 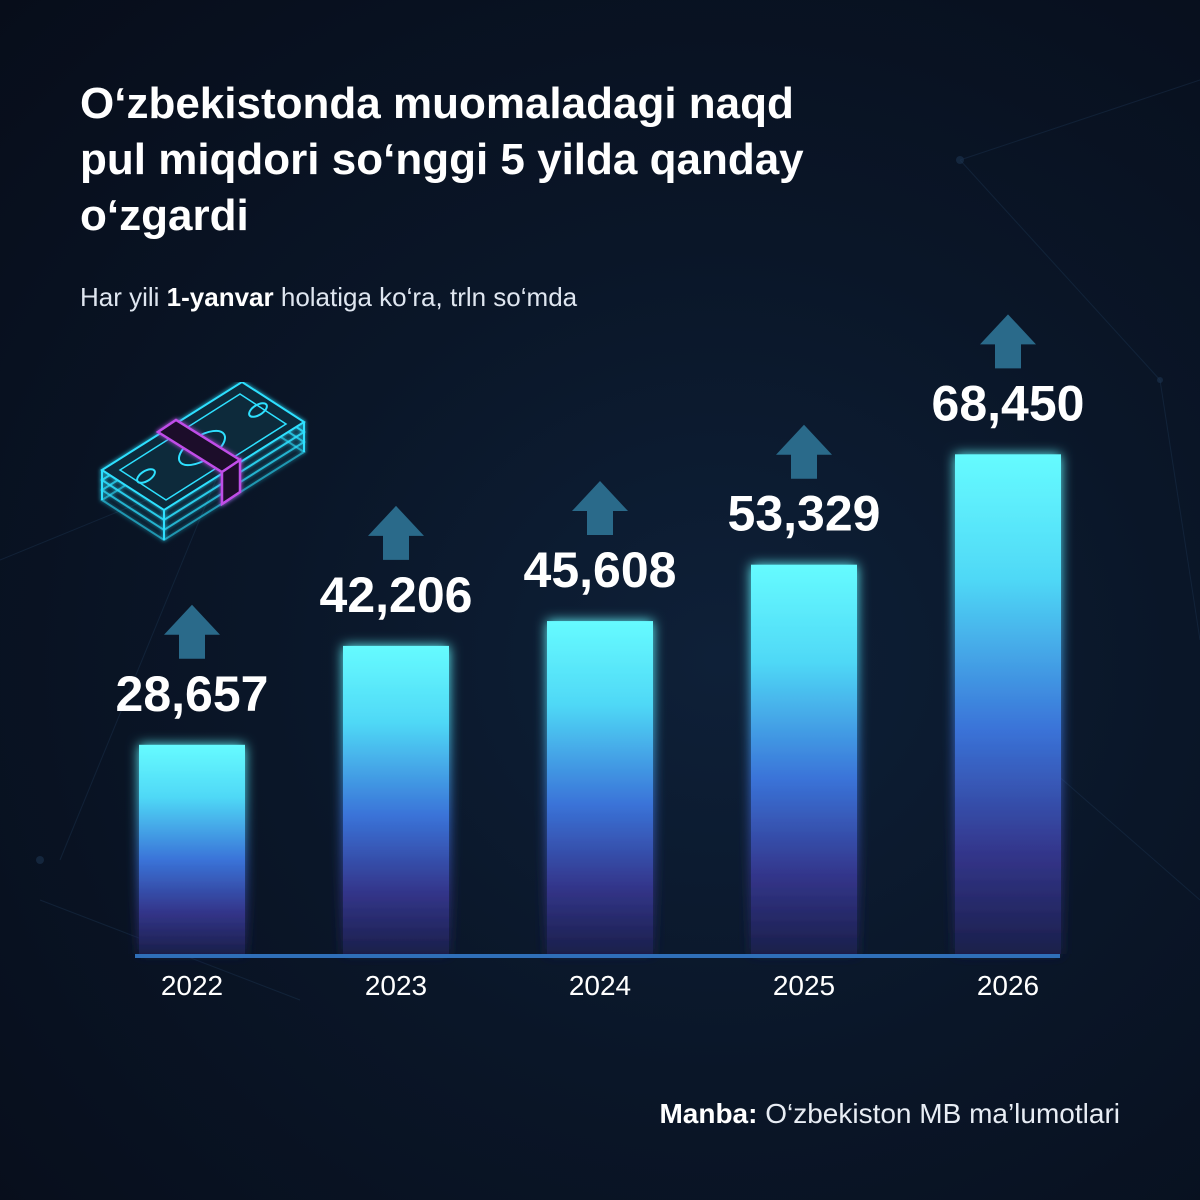 I want to click on x-tick-label-2026: 2026, so click(x=1008, y=985).